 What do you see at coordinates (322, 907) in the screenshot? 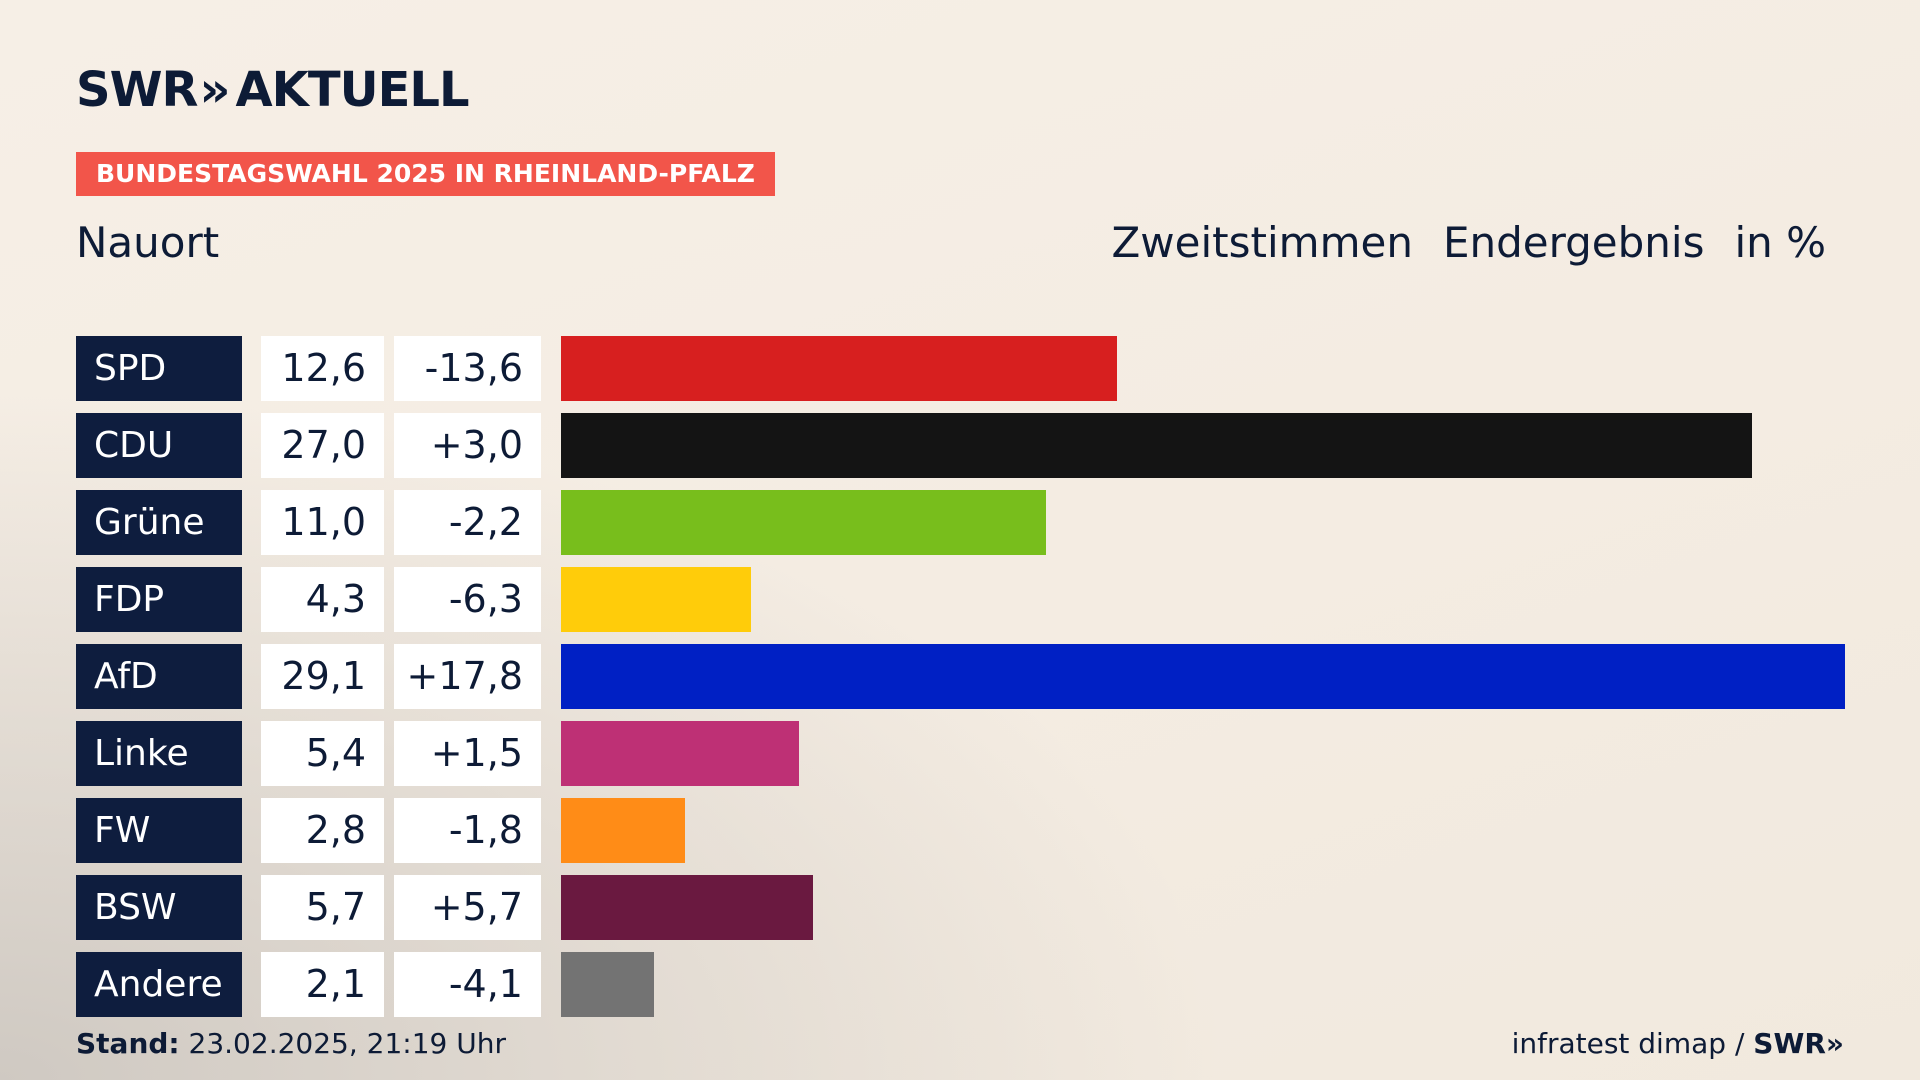
I see `vote-share-value: 5,7` at bounding box center [322, 907].